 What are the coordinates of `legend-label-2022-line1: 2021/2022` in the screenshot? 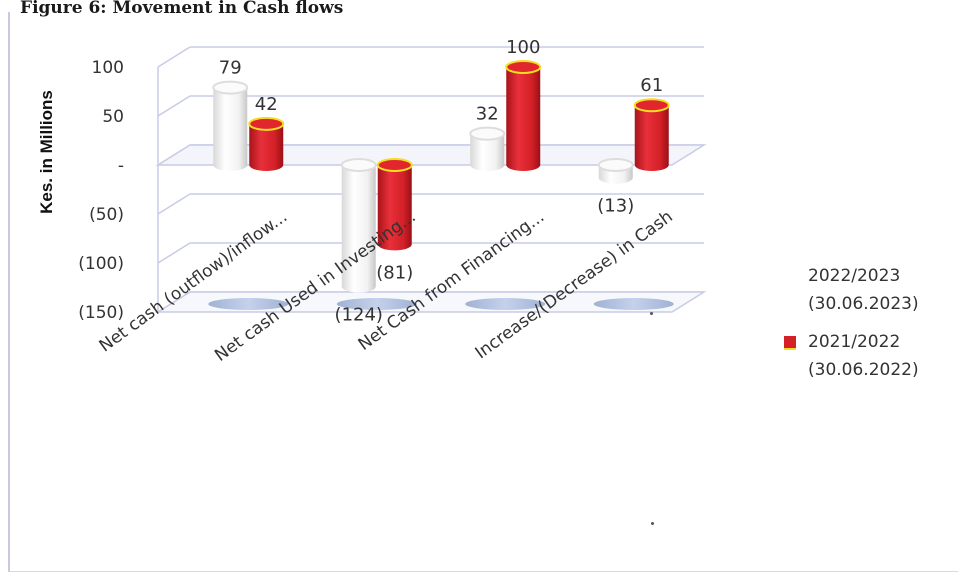 It's located at (854, 342).